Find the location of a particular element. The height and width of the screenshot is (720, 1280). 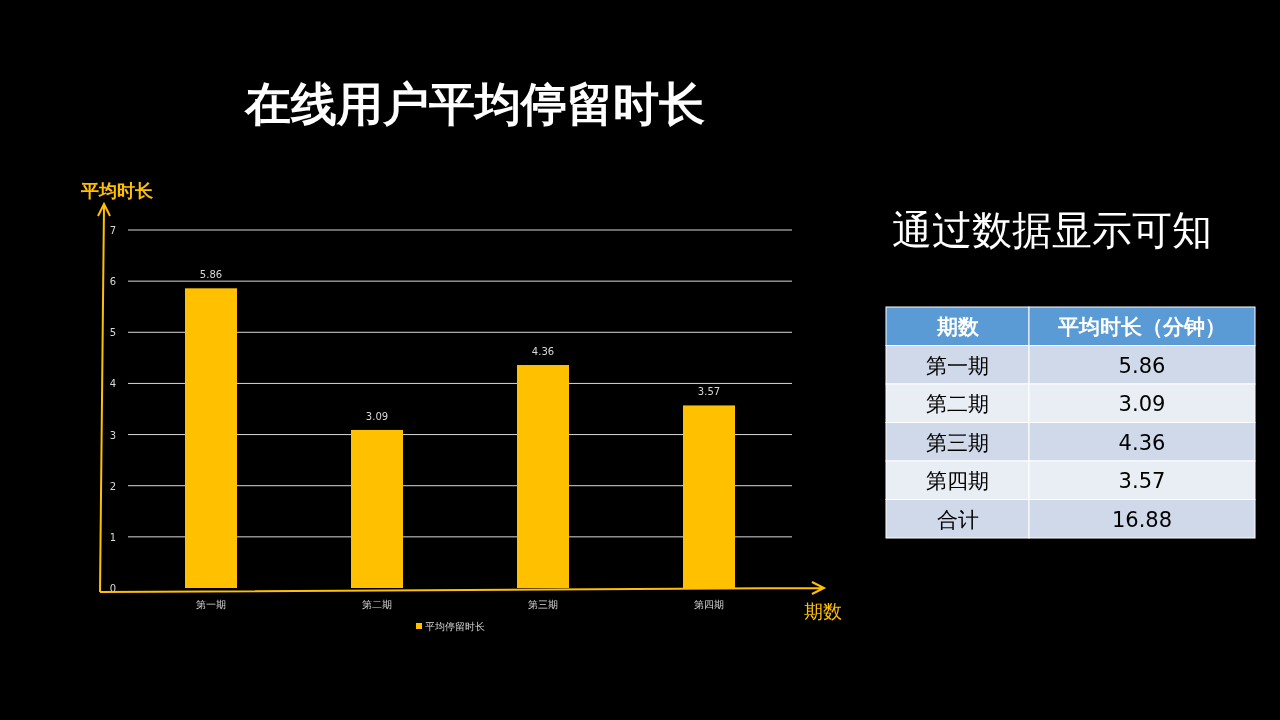

text: 期数 is located at coordinates (957, 327).